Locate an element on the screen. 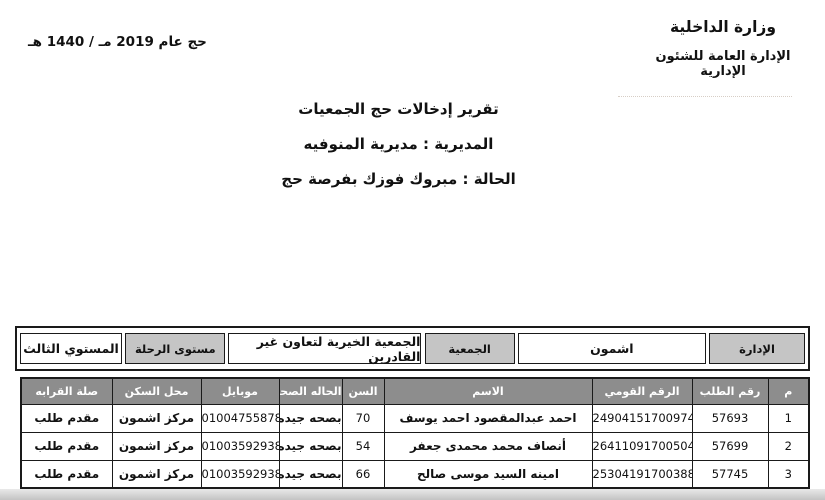 The height and width of the screenshot is (500, 825). cell-serial: 2 is located at coordinates (788, 446).